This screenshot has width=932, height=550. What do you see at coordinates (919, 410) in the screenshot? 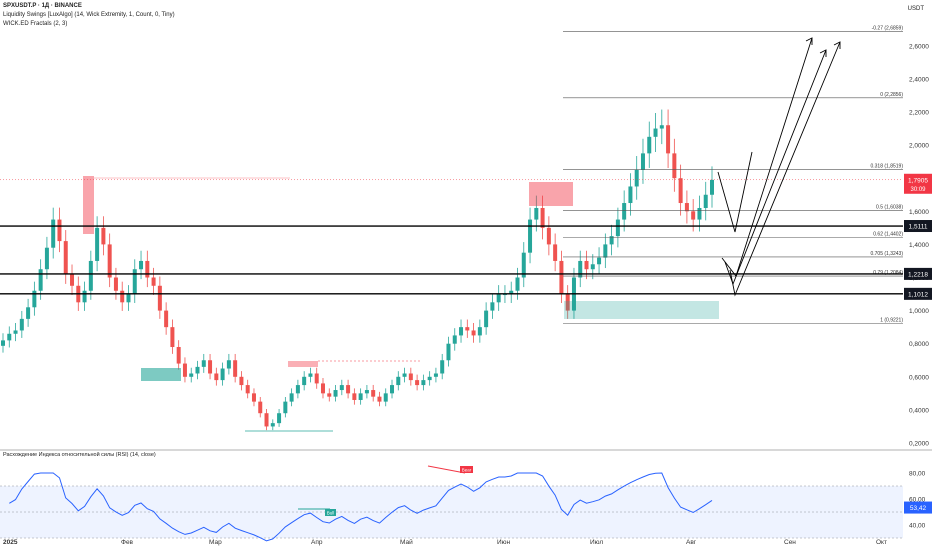
I see `price-tick-label: 0,4000` at bounding box center [919, 410].